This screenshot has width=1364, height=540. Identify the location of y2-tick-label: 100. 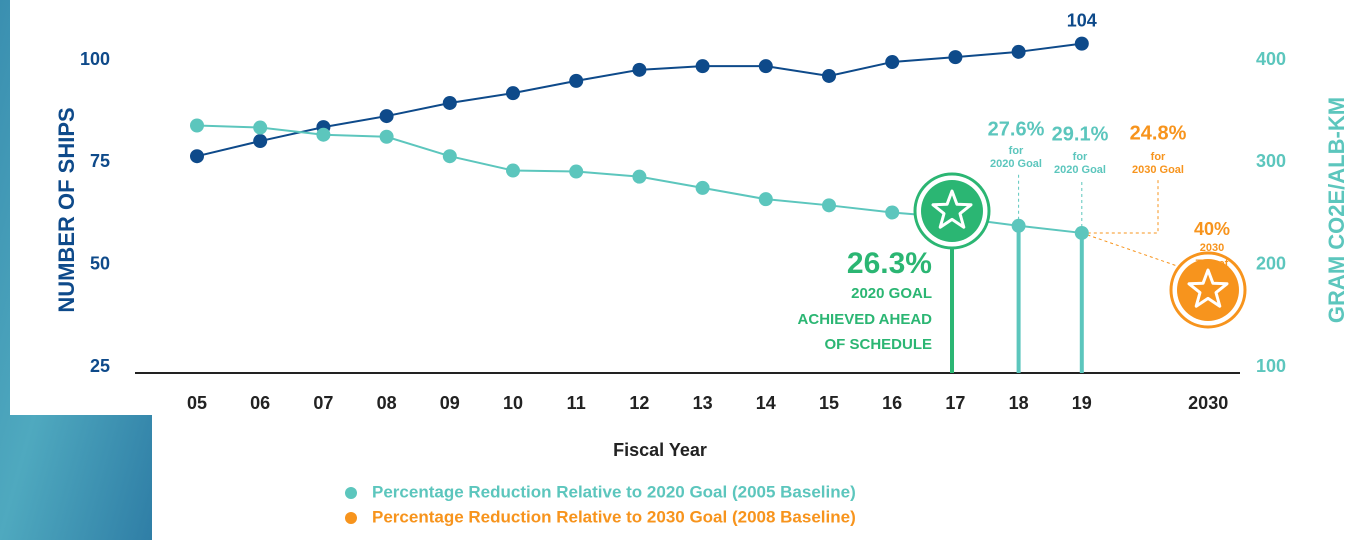
(1271, 366).